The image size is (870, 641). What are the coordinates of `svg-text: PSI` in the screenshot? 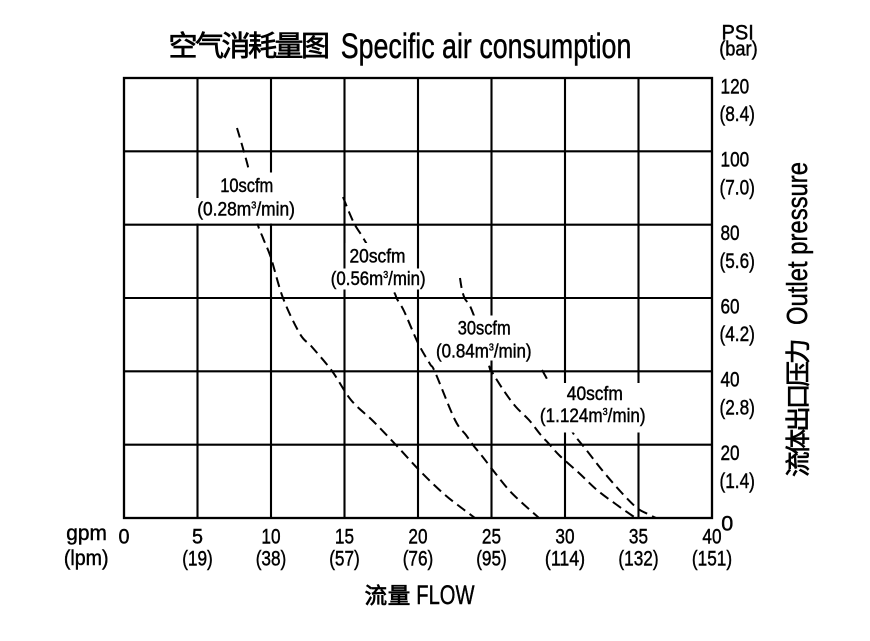 It's located at (738, 32).